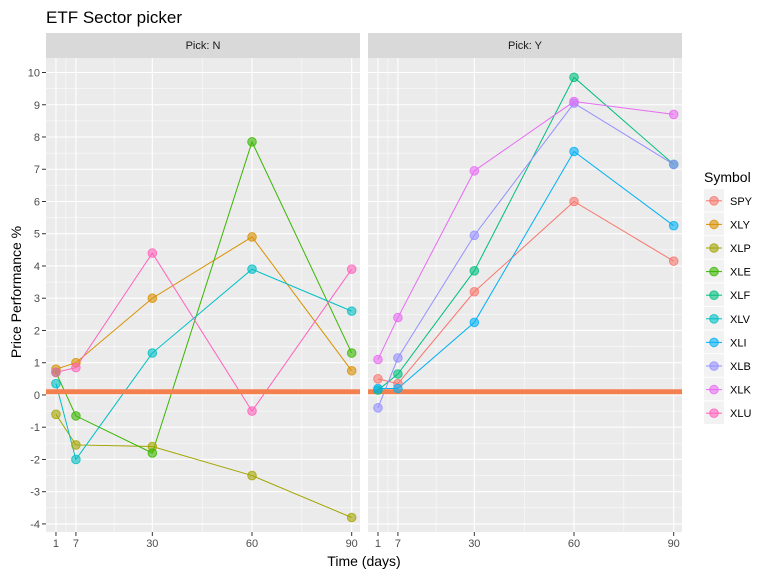 The width and height of the screenshot is (768, 576). What do you see at coordinates (363, 561) in the screenshot?
I see `x-axis-title: Time (days)` at bounding box center [363, 561].